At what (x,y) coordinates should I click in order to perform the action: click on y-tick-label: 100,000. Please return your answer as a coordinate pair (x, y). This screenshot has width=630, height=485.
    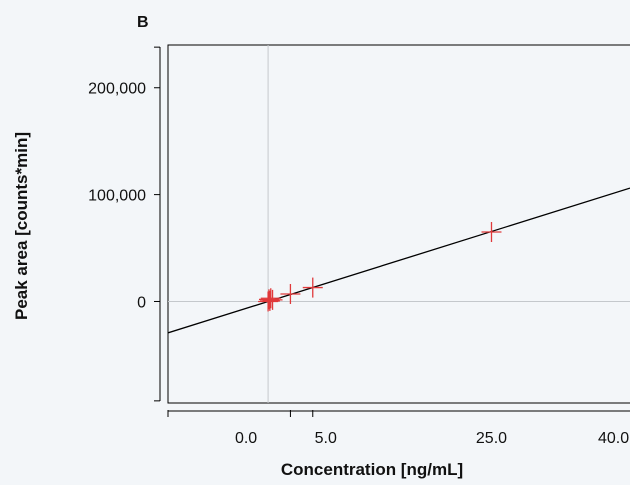
    Looking at the image, I should click on (117, 196).